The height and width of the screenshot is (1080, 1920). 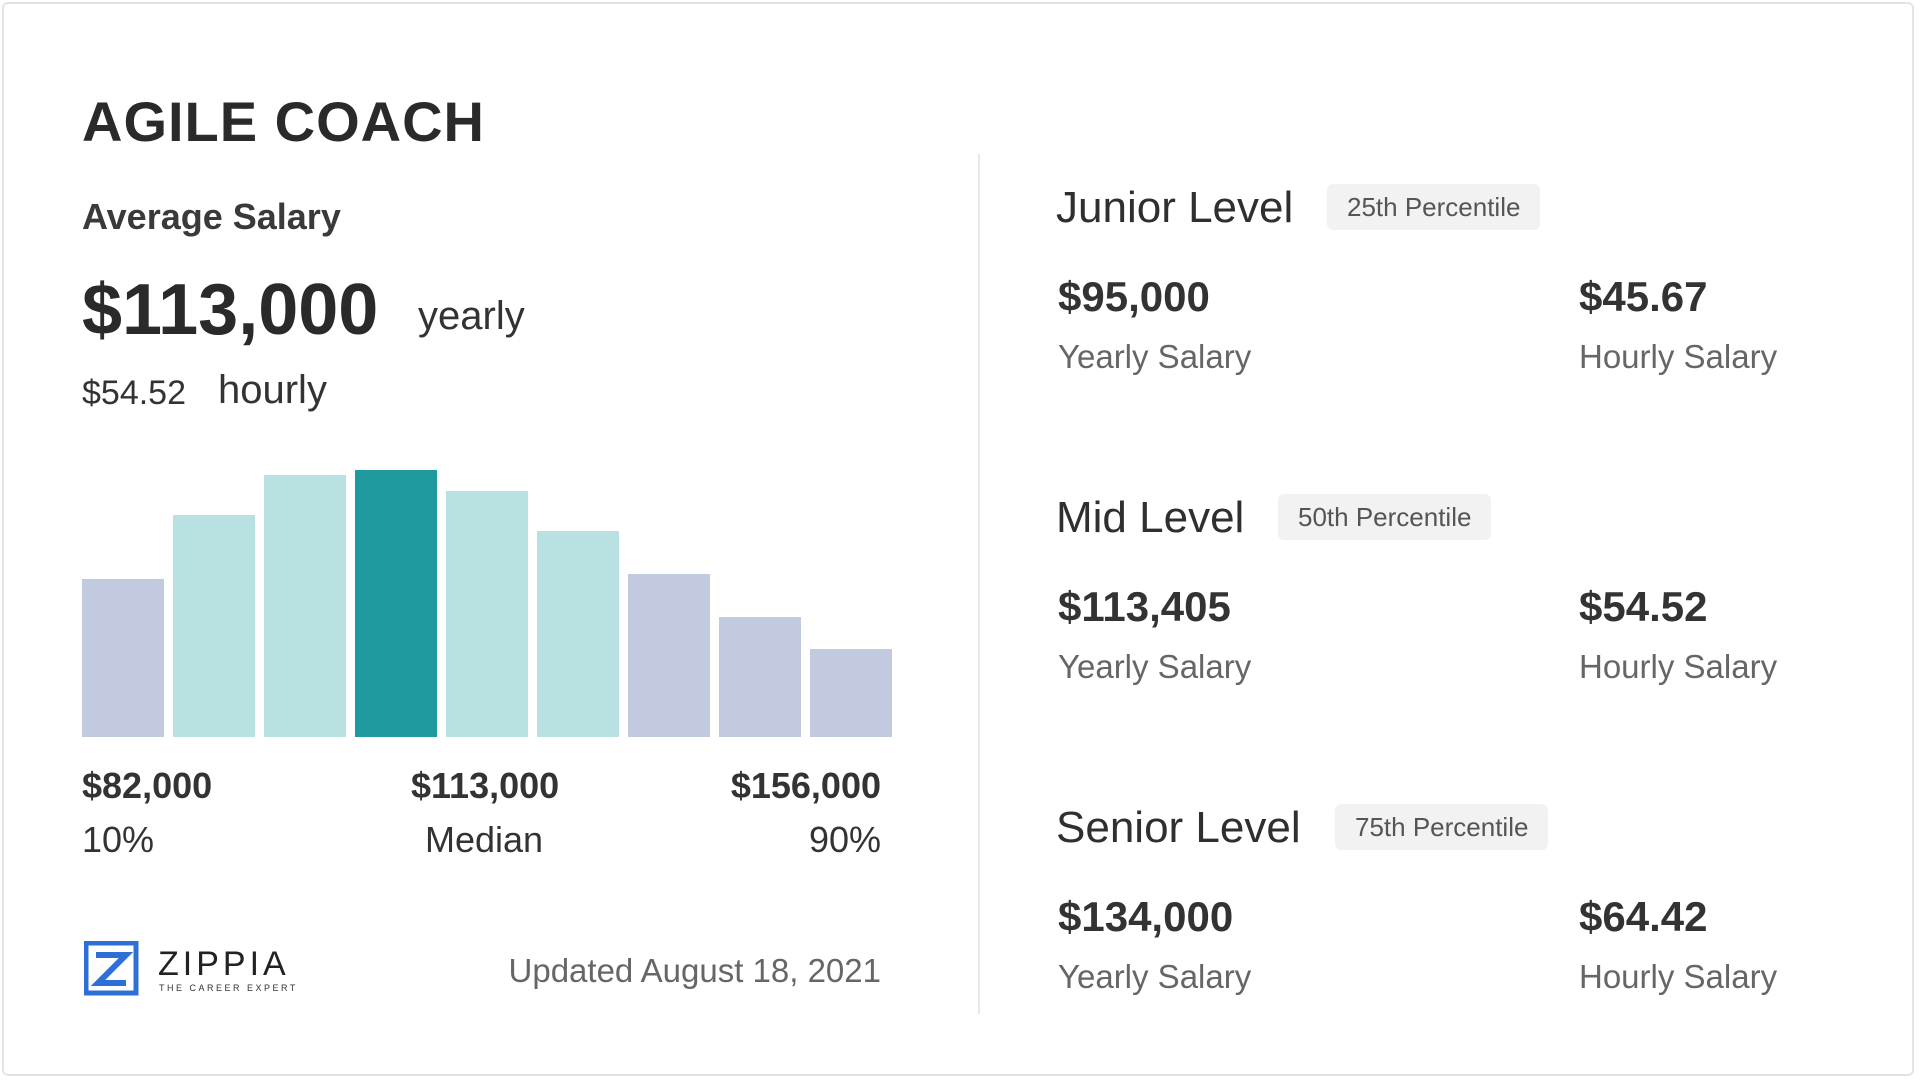 I want to click on average-yearly: $113,000, so click(x=230, y=310).